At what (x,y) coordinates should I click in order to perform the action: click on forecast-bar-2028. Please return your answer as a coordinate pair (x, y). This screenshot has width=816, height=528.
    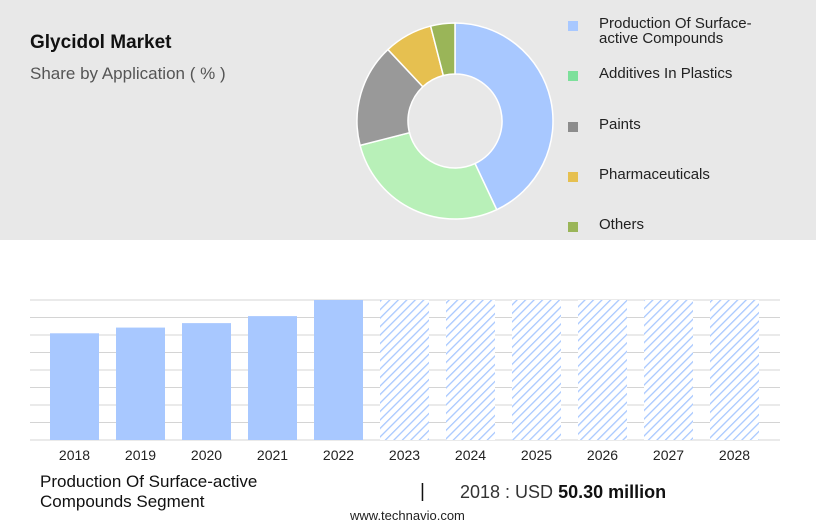
    Looking at the image, I should click on (734, 370).